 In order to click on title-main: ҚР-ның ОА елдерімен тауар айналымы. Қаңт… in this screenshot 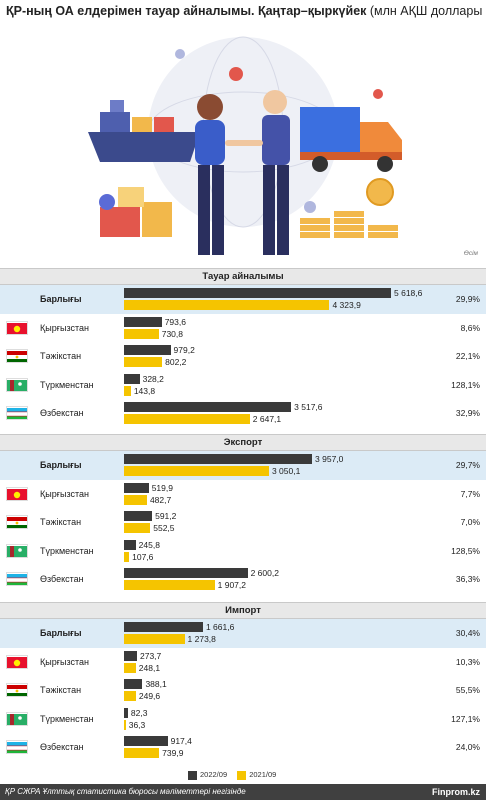, I will do `click(186, 11)`.